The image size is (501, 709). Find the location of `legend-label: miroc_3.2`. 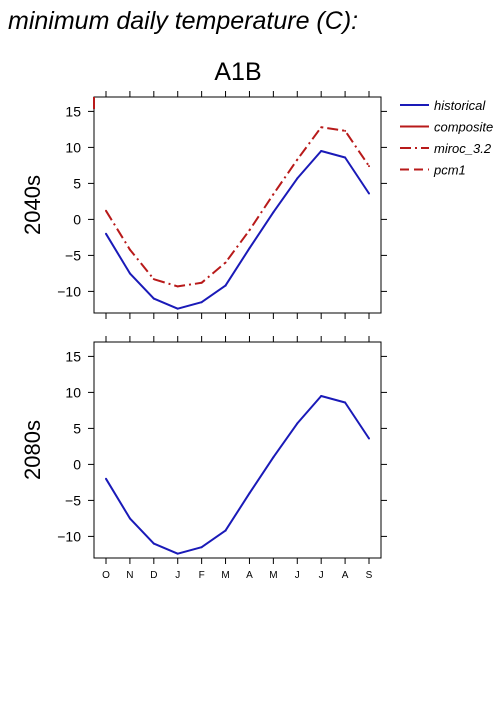

legend-label: miroc_3.2 is located at coordinates (463, 148).